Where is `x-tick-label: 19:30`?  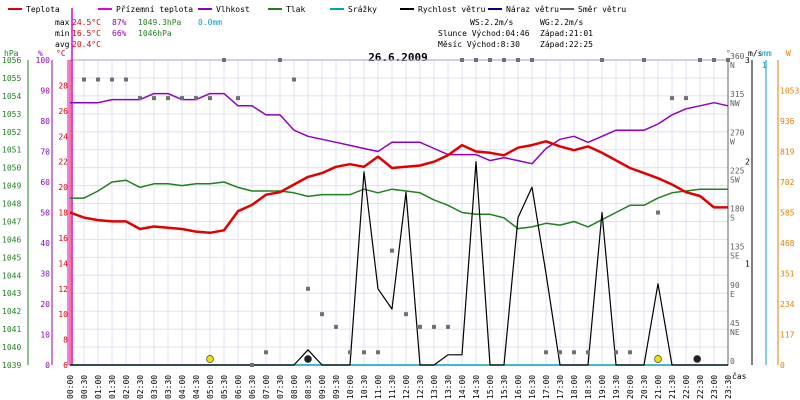
x-tick-label: 19:30 is located at coordinates (616, 387).